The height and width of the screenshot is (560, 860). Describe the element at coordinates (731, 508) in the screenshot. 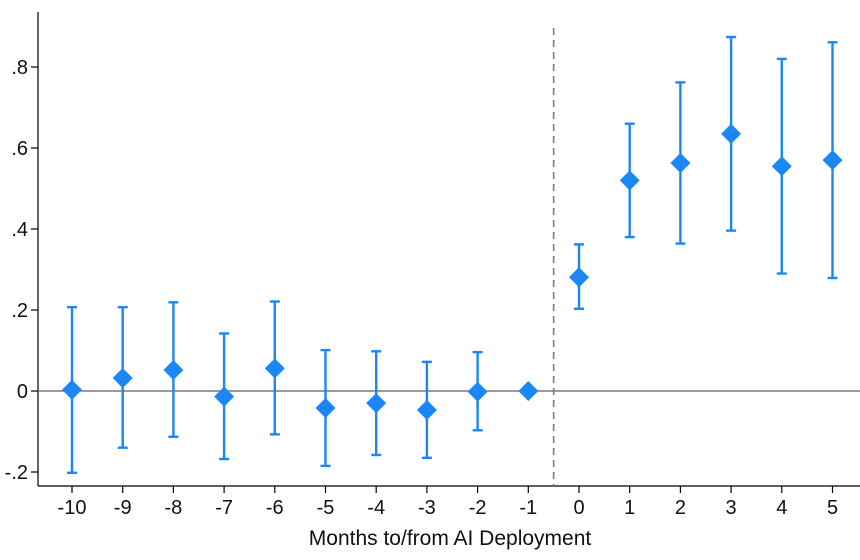

I see `x-tick-label: 3` at that location.